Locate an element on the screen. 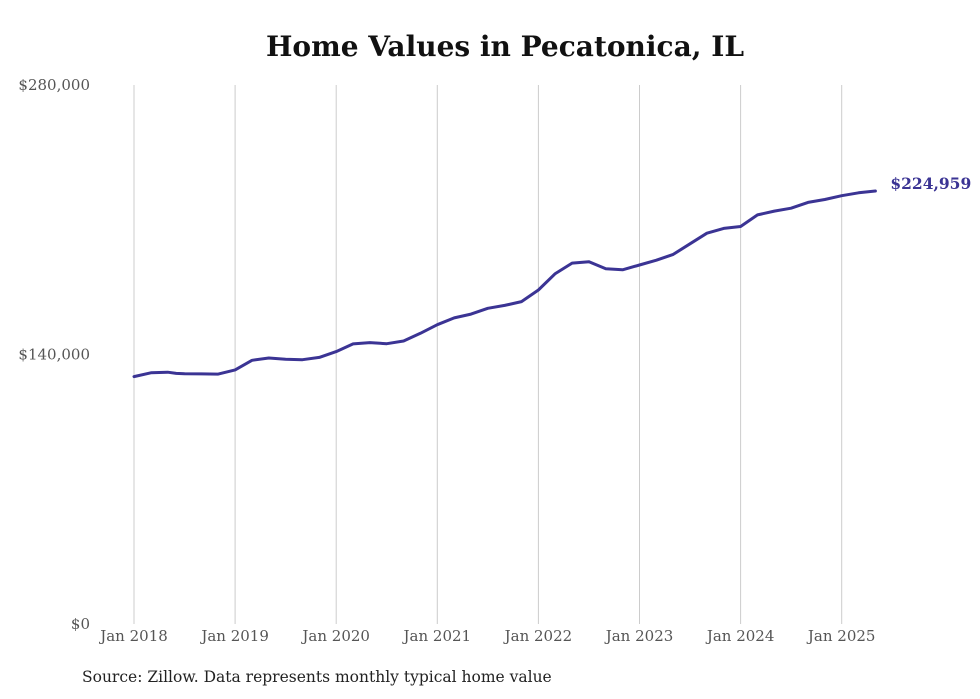 This screenshot has height=699, width=980. y-axis-ticks: $0 $140,000 $280,000 is located at coordinates (54, 354).